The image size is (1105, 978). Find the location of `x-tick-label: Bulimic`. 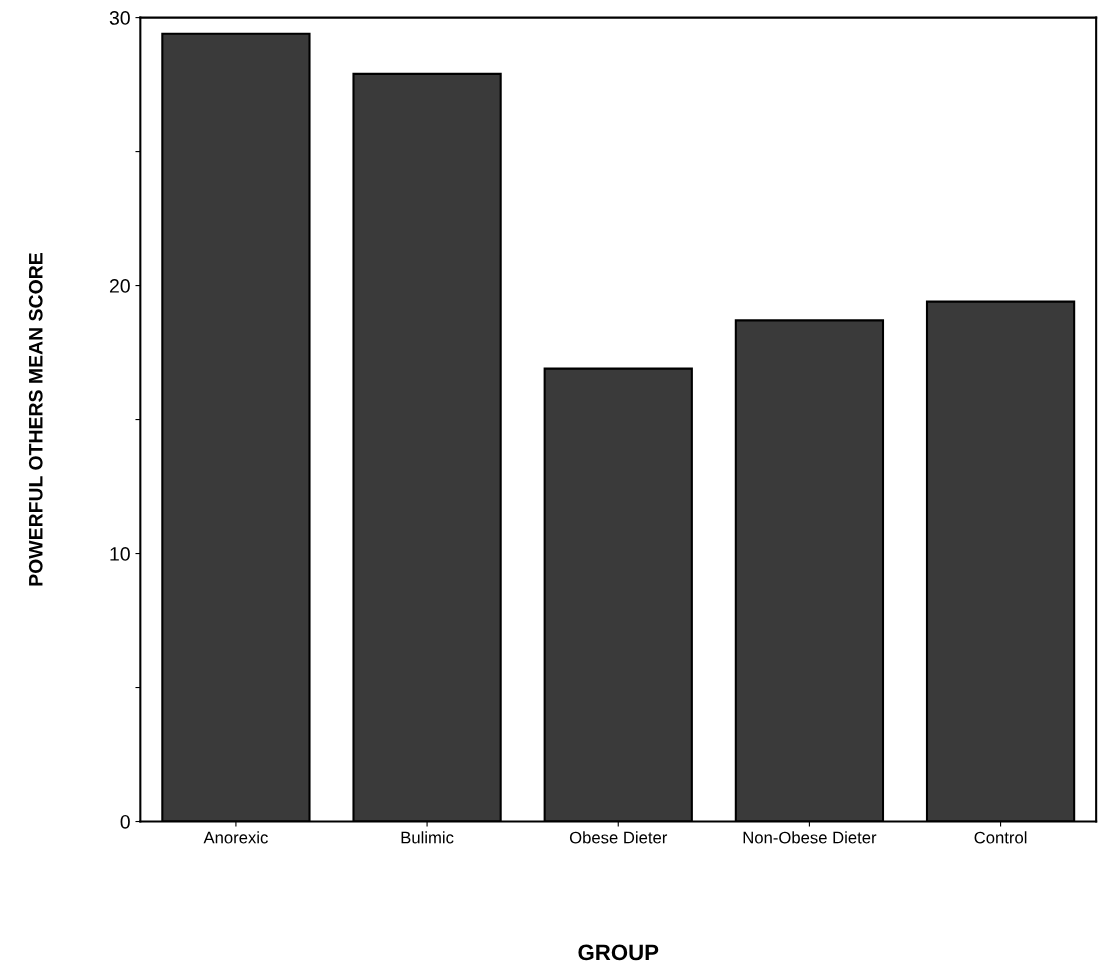

x-tick-label: Bulimic is located at coordinates (427, 837).